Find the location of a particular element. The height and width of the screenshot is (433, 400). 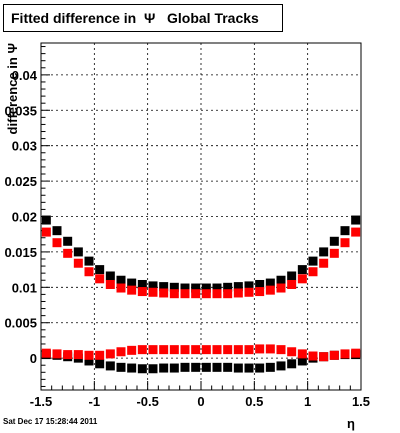

y-tick-label: 0.03 is located at coordinates (24, 146).